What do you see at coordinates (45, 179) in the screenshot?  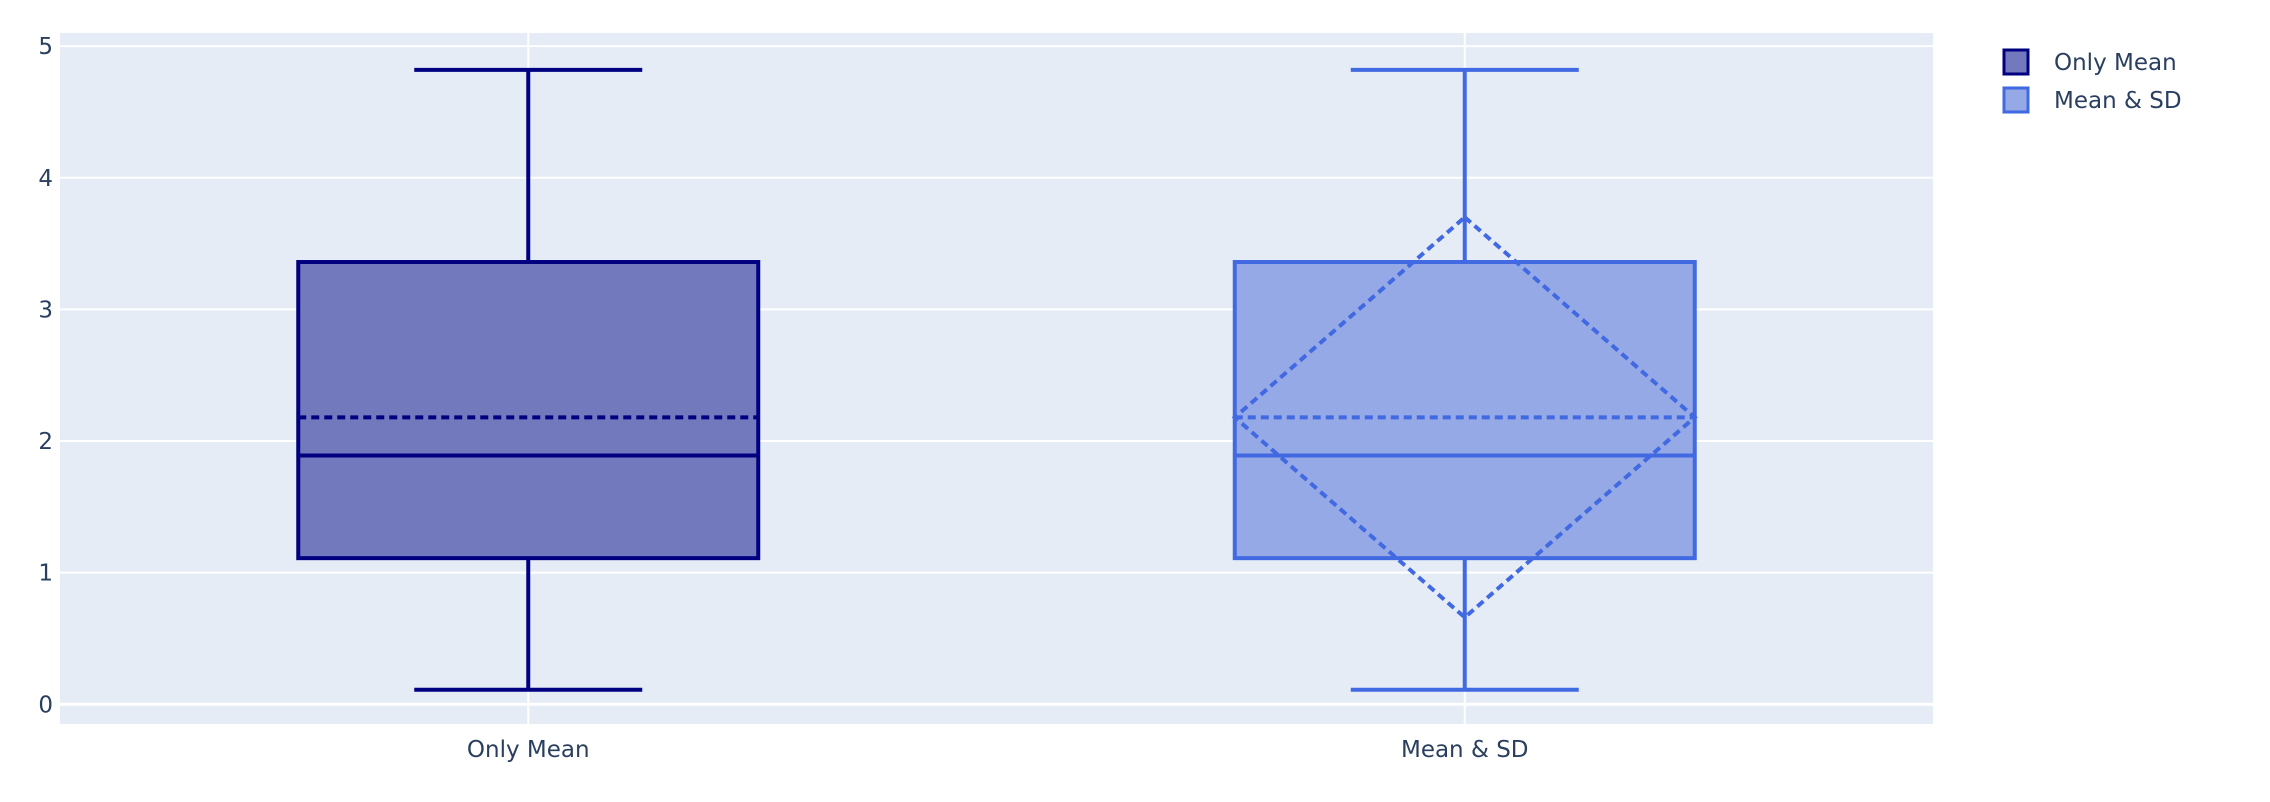 I see `y-tick-label: 4` at bounding box center [45, 179].